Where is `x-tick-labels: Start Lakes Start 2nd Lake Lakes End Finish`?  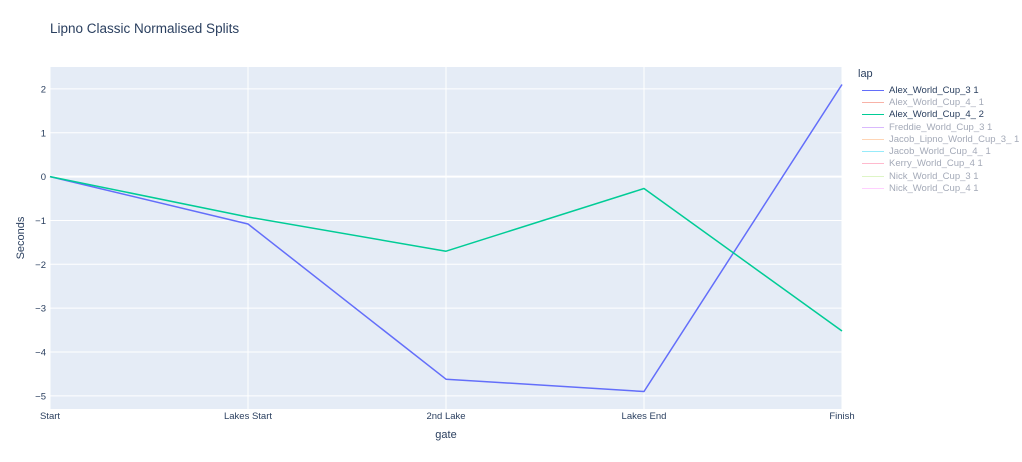
x-tick-labels: Start Lakes Start 2nd Lake Lakes End Finish is located at coordinates (447, 416).